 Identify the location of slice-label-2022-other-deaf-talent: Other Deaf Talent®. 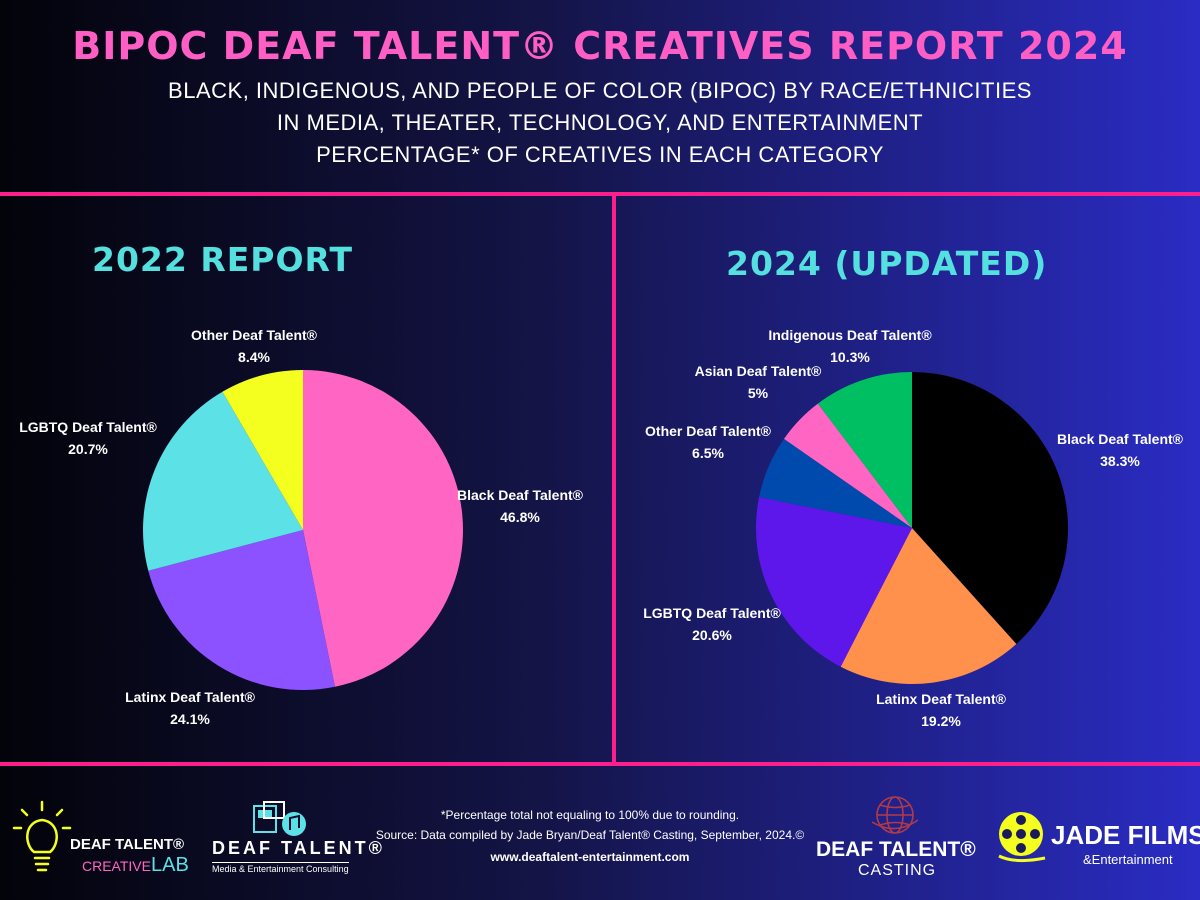
(254, 335).